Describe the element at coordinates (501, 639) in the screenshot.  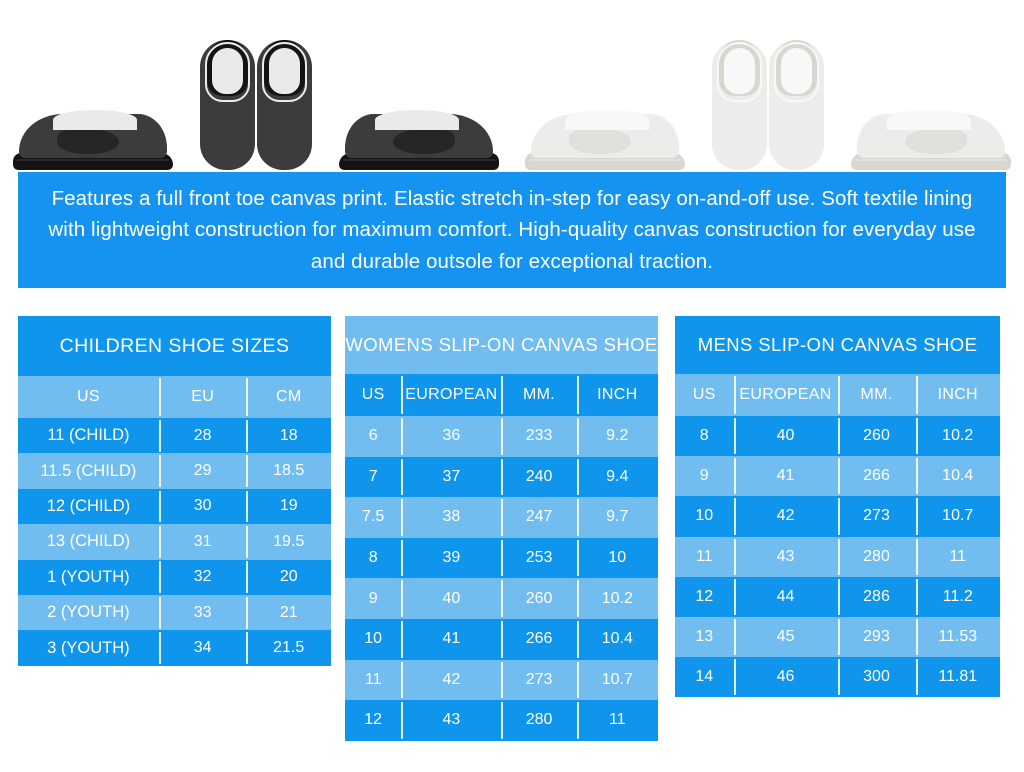
I see `table-row: 10 41 266 10.4` at that location.